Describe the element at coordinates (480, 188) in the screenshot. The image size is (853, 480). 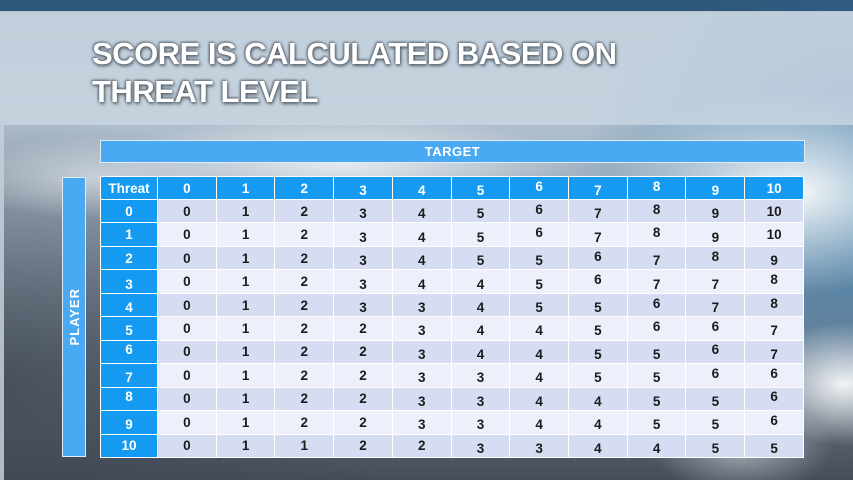
I see `target-col-header: 5` at that location.